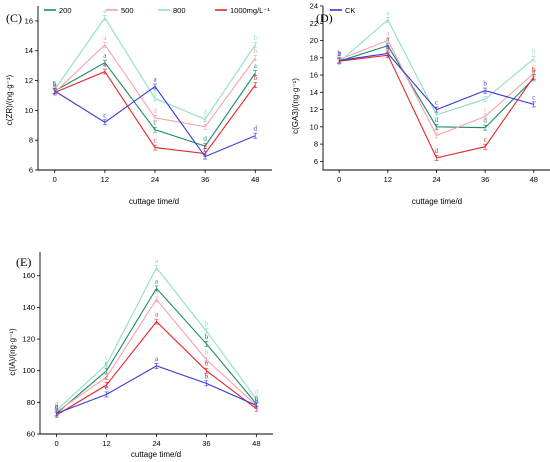 This screenshot has height=462, width=550. I want to click on panel-e-ytick-label: 100, so click(28, 370).